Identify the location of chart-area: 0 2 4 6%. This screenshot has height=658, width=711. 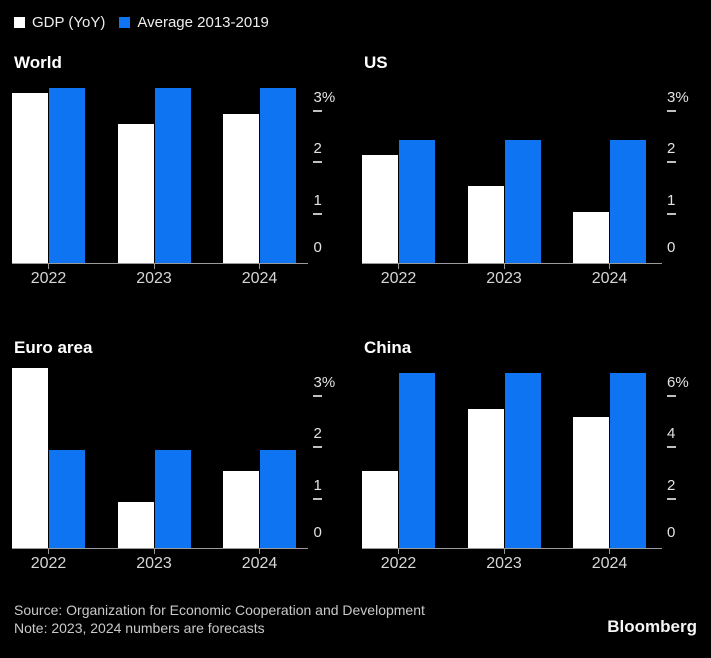
(536, 461).